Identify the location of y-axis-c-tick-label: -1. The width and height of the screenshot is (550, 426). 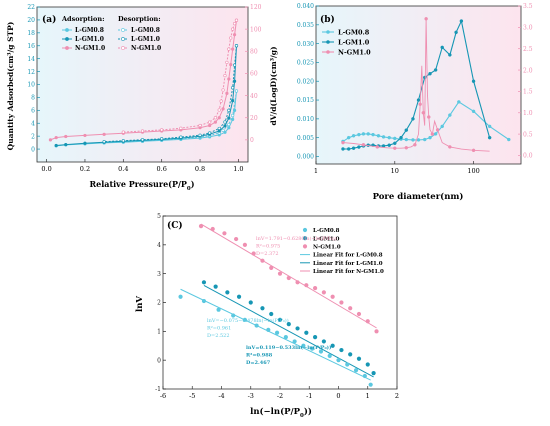
(158, 389).